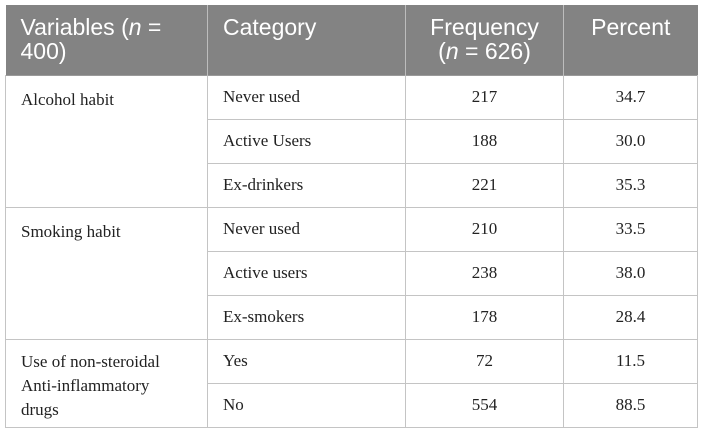 This screenshot has width=702, height=448. I want to click on header-percent: Percent, so click(630, 40).